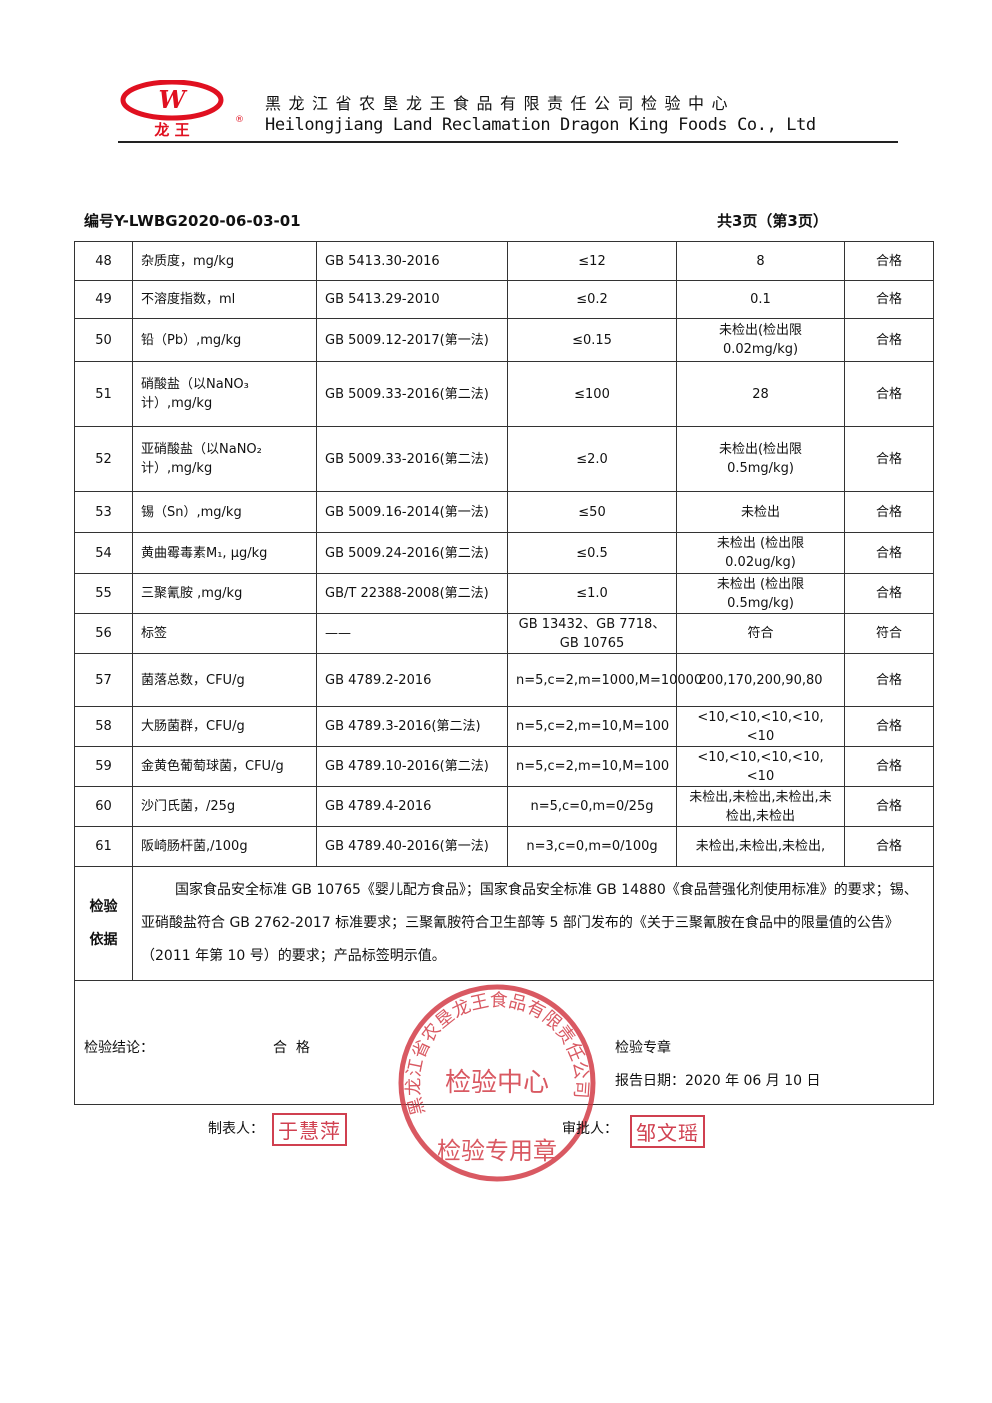  What do you see at coordinates (760, 806) in the screenshot?
I see `result: 未检出,未检出,未检出,未检出,未检出` at bounding box center [760, 806].